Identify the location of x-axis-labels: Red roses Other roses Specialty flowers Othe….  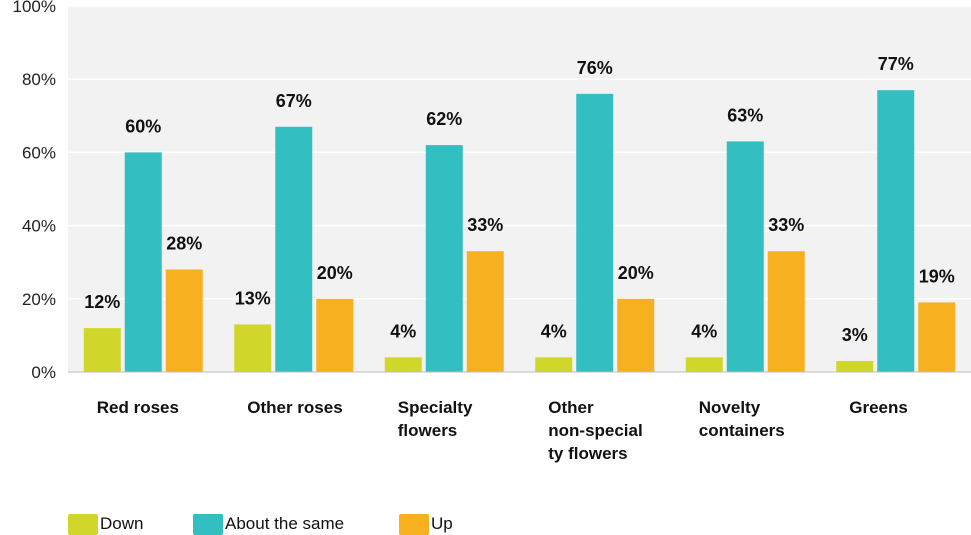
(502, 430).